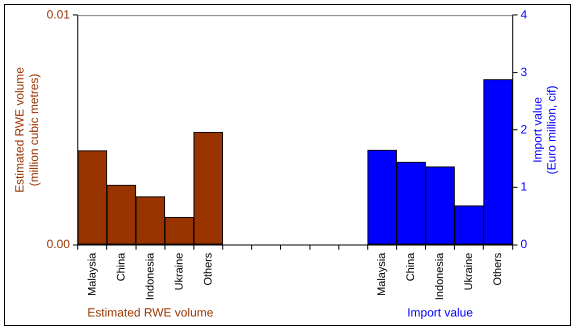 The width and height of the screenshot is (577, 332). Describe the element at coordinates (440, 312) in the screenshot. I see `text: Import value` at that location.